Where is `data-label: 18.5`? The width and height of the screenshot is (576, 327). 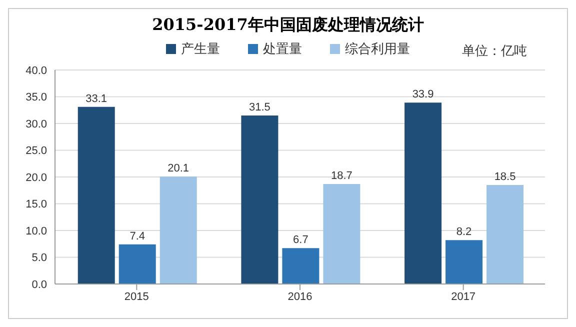 data-label: 18.5 is located at coordinates (505, 177).